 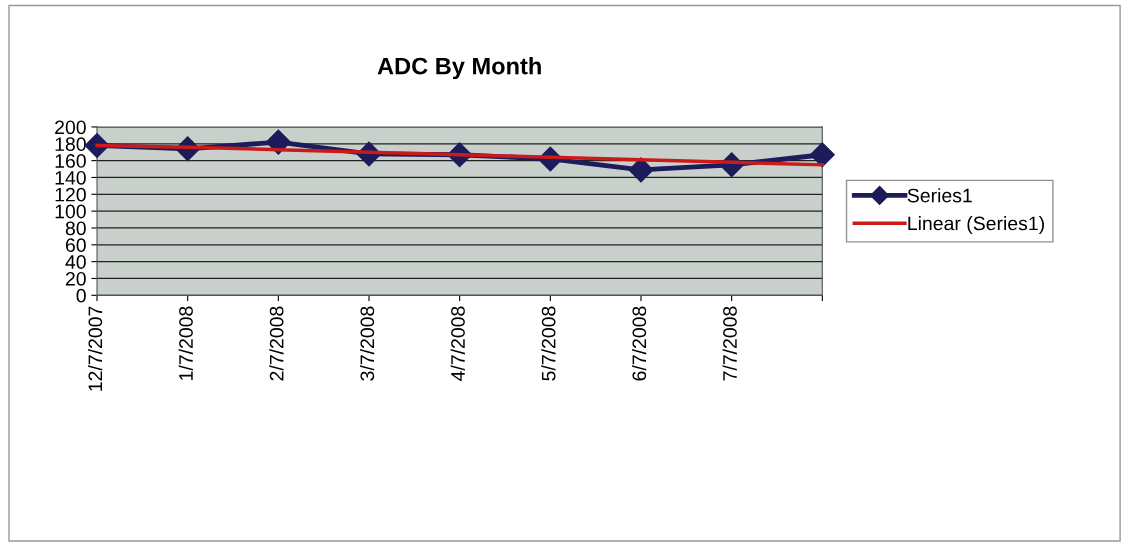 What do you see at coordinates (70, 161) in the screenshot?
I see `y-tick-label: 160` at bounding box center [70, 161].